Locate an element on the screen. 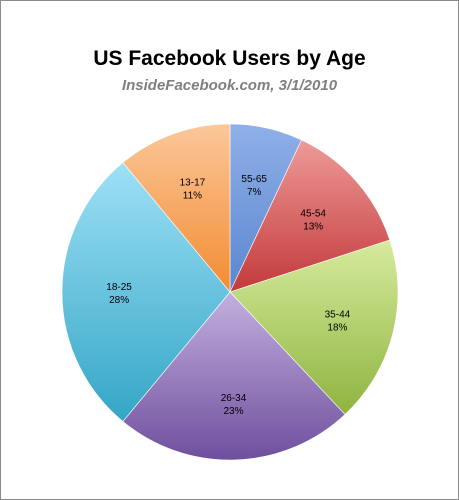 Image resolution: width=459 pixels, height=500 pixels. slice-label-45-54: 45-54 is located at coordinates (313, 214).